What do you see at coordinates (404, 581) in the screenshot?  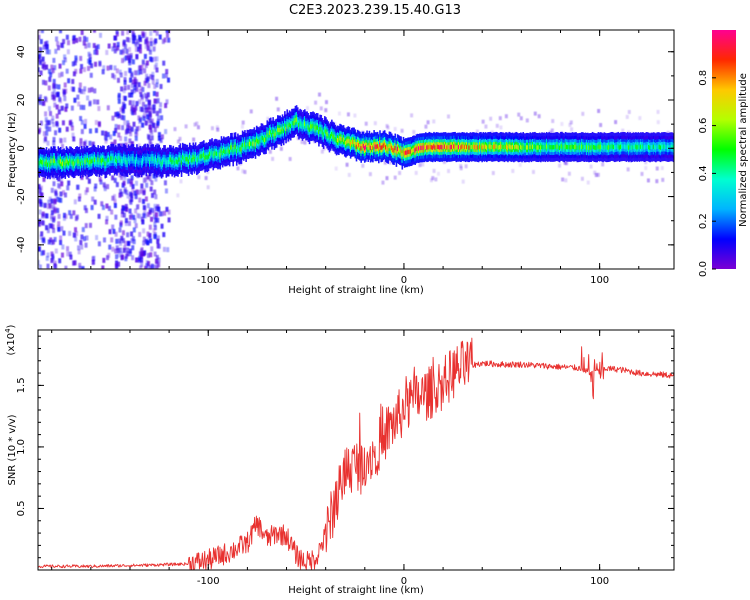 I see `x-tick-label: 0` at bounding box center [404, 581].